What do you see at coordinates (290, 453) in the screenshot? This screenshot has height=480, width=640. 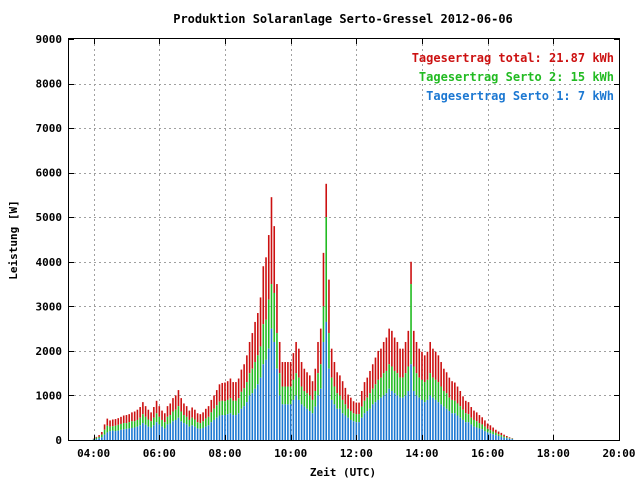 I see `x-tick-label: 10:00` at bounding box center [290, 453].